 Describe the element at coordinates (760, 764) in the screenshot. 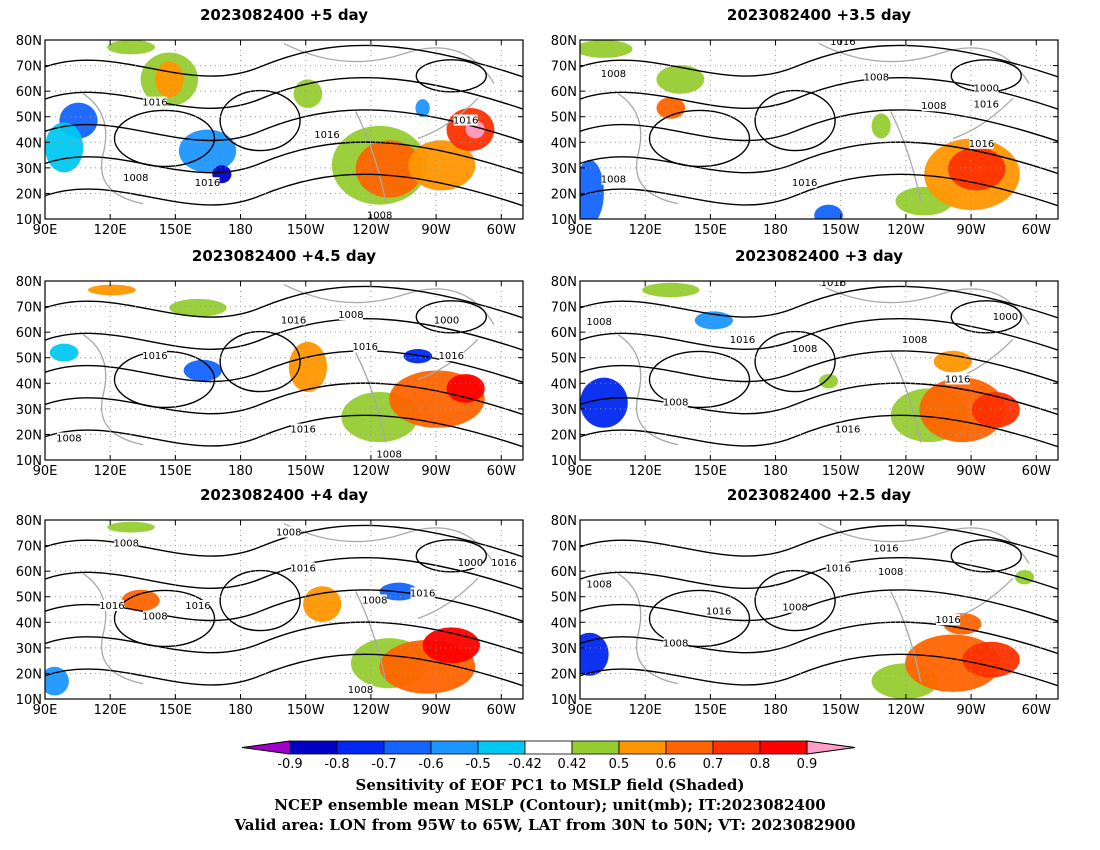

I see `colorbar-label: 0.8` at that location.